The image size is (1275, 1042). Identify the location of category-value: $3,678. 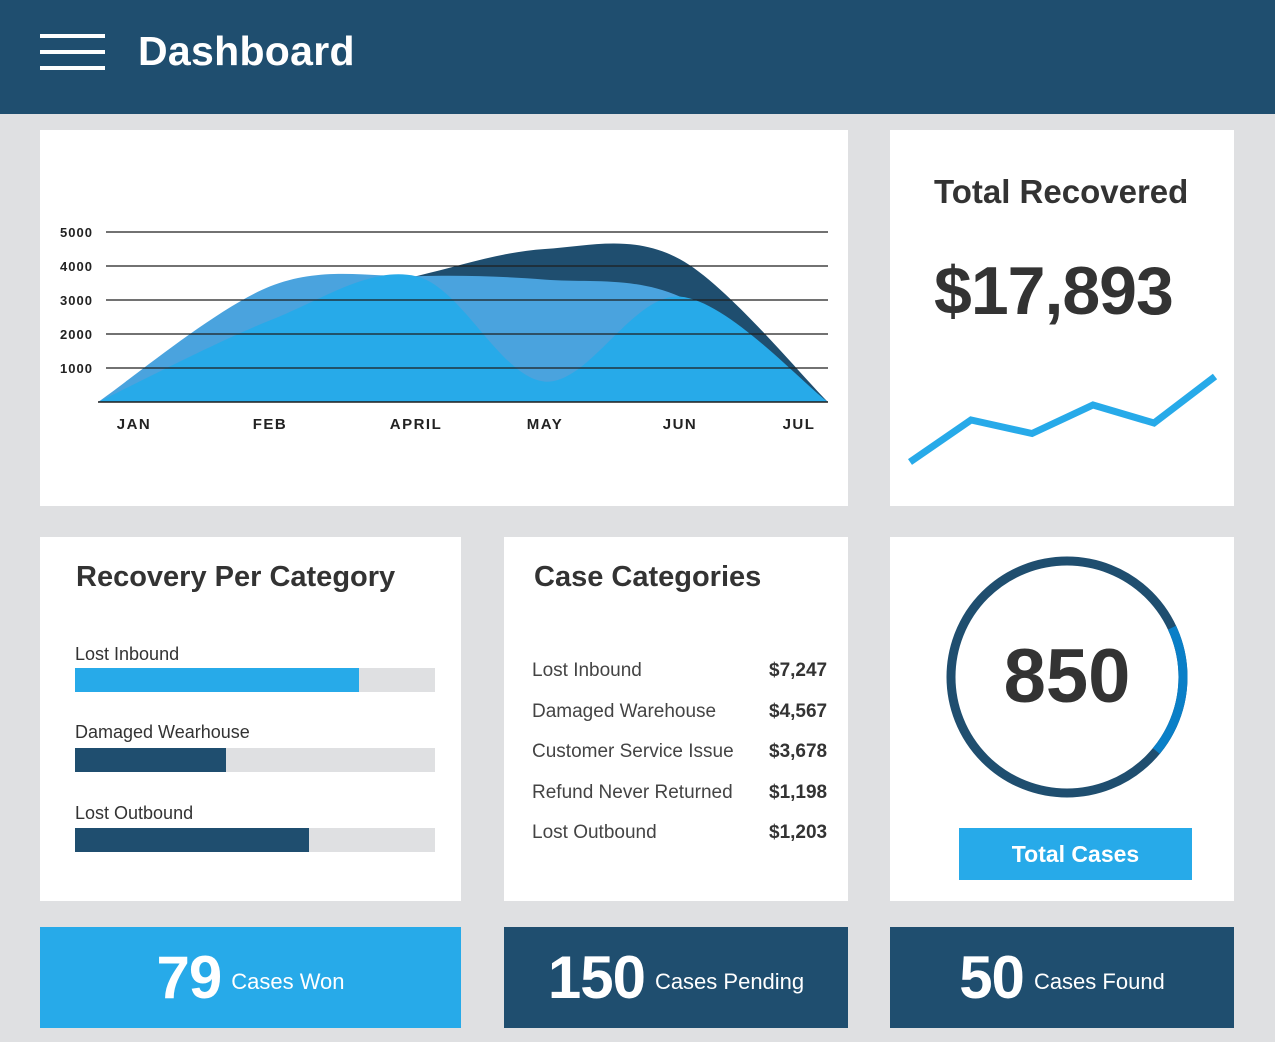
(798, 751).